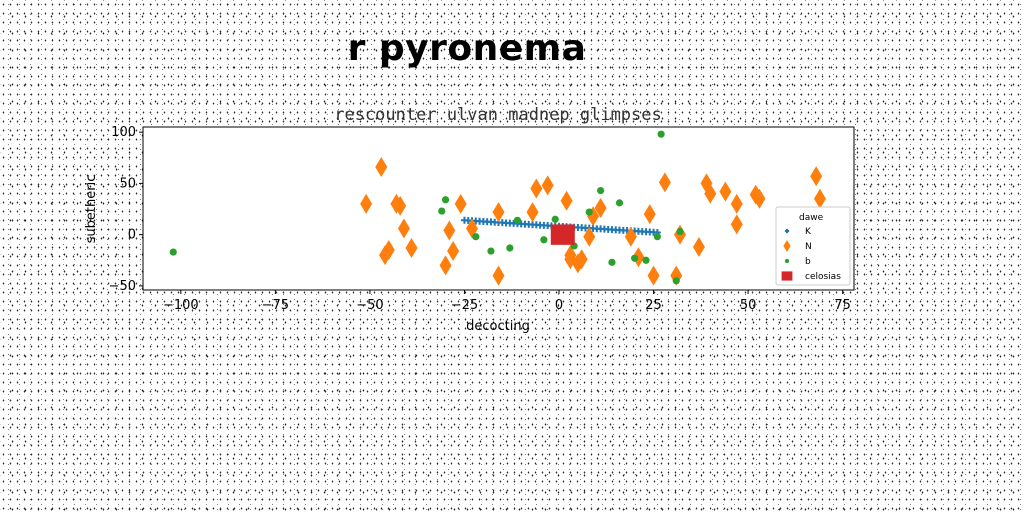 The image size is (1024, 512). What do you see at coordinates (369, 305) in the screenshot?
I see `x-tick-label: −50` at bounding box center [369, 305].